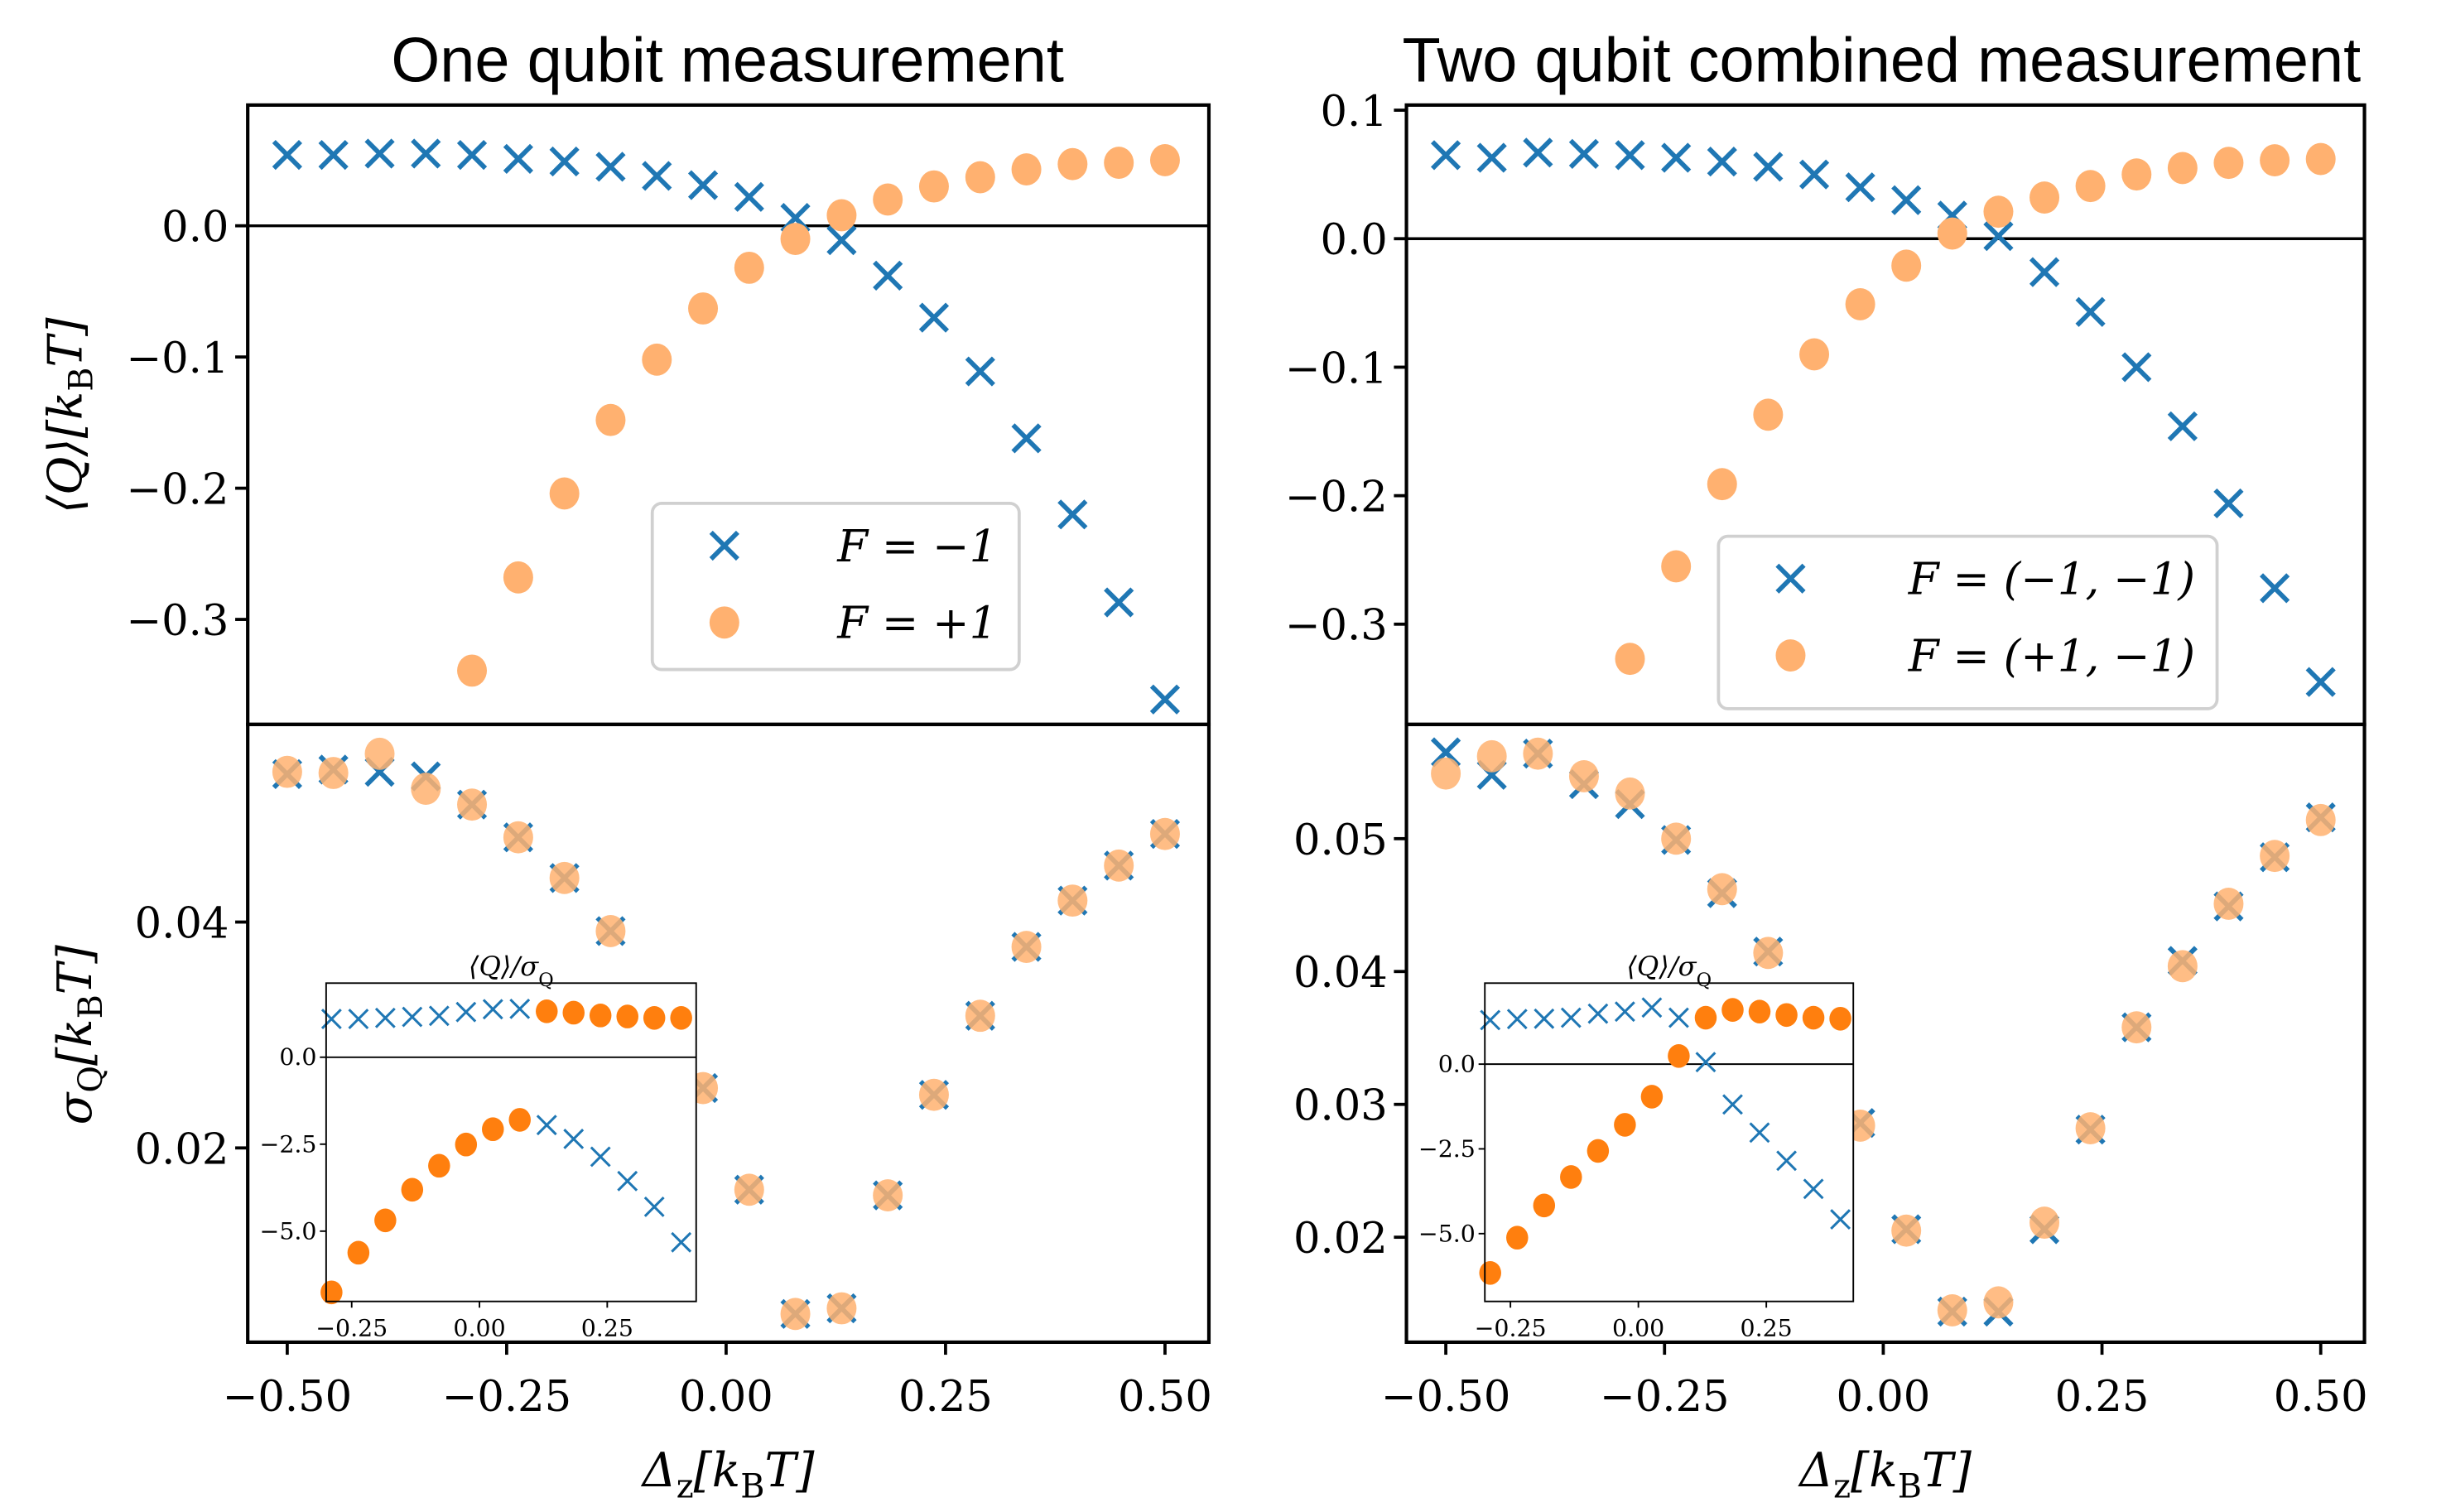 The height and width of the screenshot is (1512, 2446). Describe the element at coordinates (726, 1397) in the screenshot. I see `x-tick-label: 0.00` at that location.